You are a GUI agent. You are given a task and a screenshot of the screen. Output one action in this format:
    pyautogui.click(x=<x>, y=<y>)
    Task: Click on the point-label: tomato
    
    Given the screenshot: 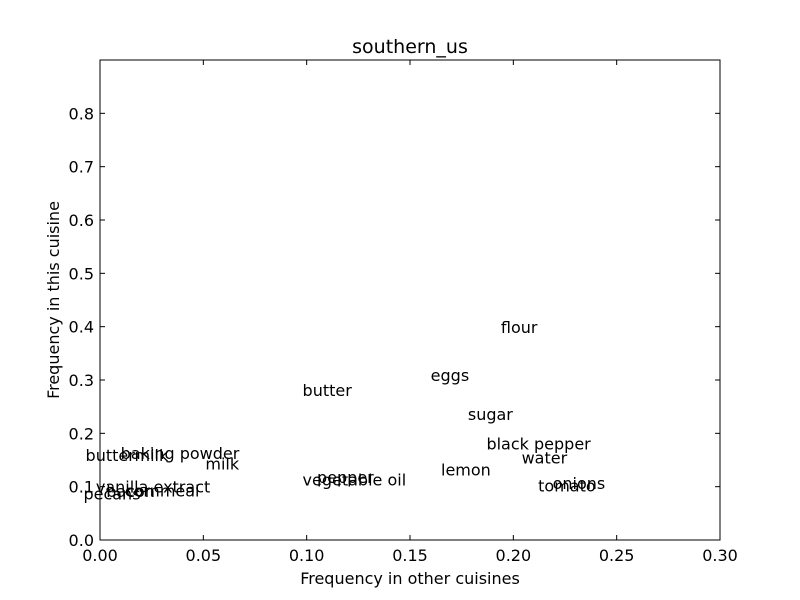 What is the action you would take?
    pyautogui.click(x=567, y=485)
    